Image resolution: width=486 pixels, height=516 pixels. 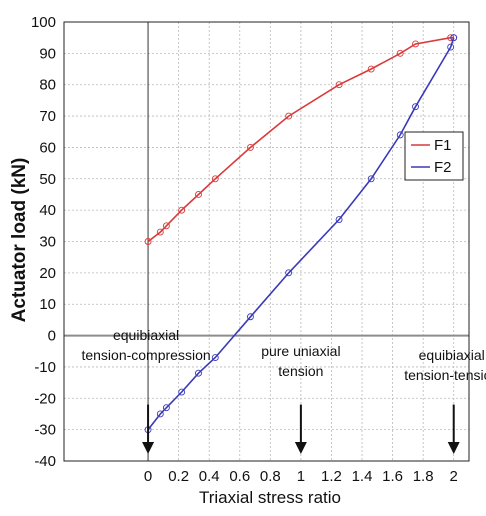 What do you see at coordinates (300, 371) in the screenshot?
I see `annotation-text: tension` at bounding box center [300, 371].